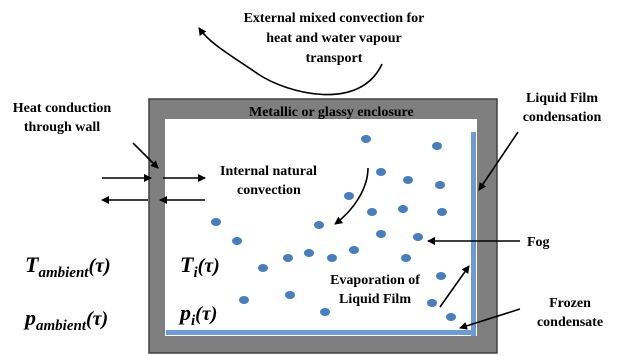 This screenshot has width=617, height=356. What do you see at coordinates (334, 18) in the screenshot?
I see `external-convection-label-line1: External mixed convection for` at bounding box center [334, 18].